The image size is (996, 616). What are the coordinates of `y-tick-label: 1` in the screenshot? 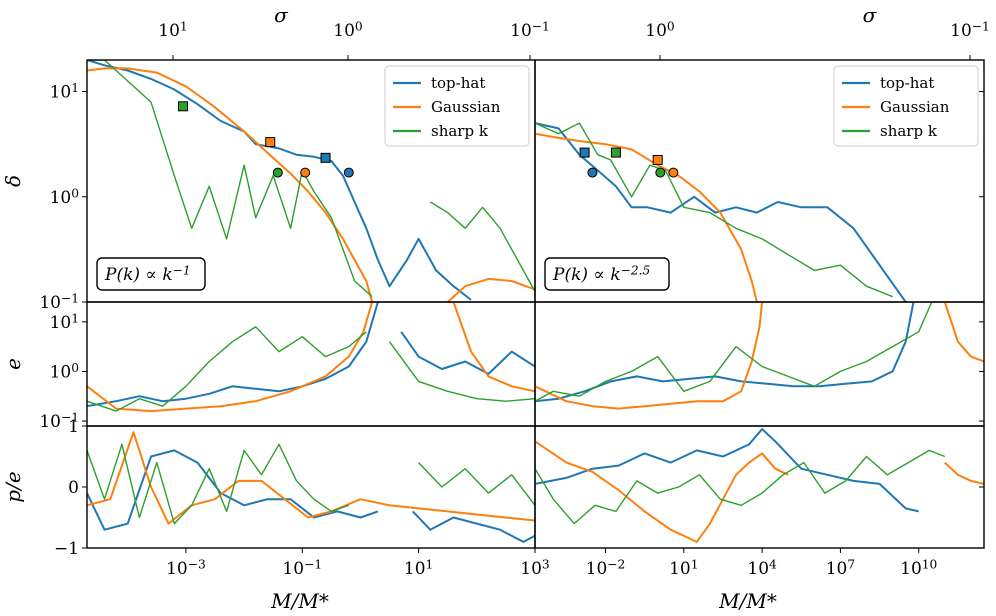 It's located at (73, 427).